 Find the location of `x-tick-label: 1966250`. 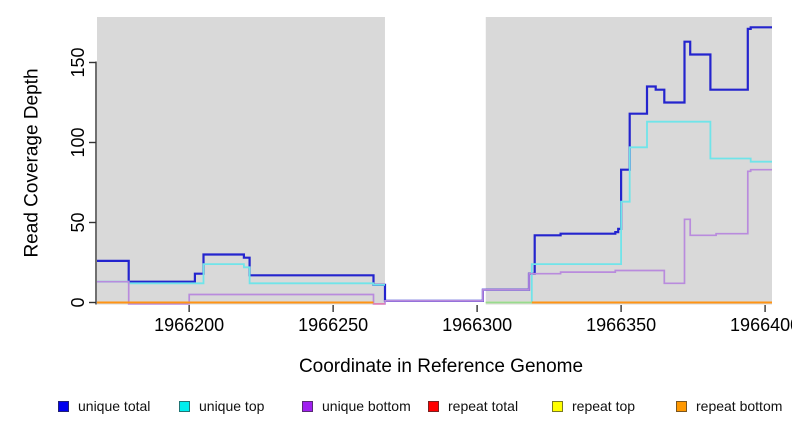

x-tick-label: 1966250 is located at coordinates (333, 325).